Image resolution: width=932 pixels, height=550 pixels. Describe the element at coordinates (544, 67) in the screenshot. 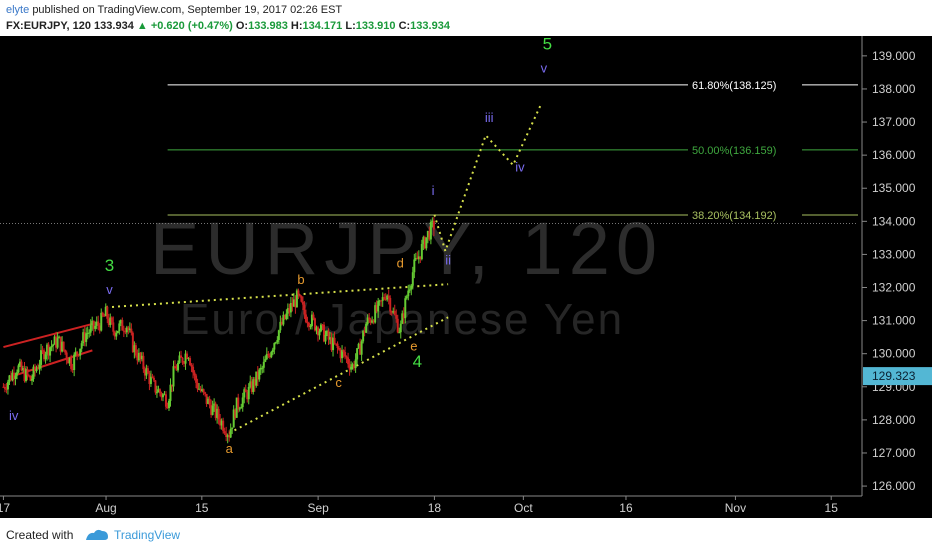

I see `wave-label: v` at that location.